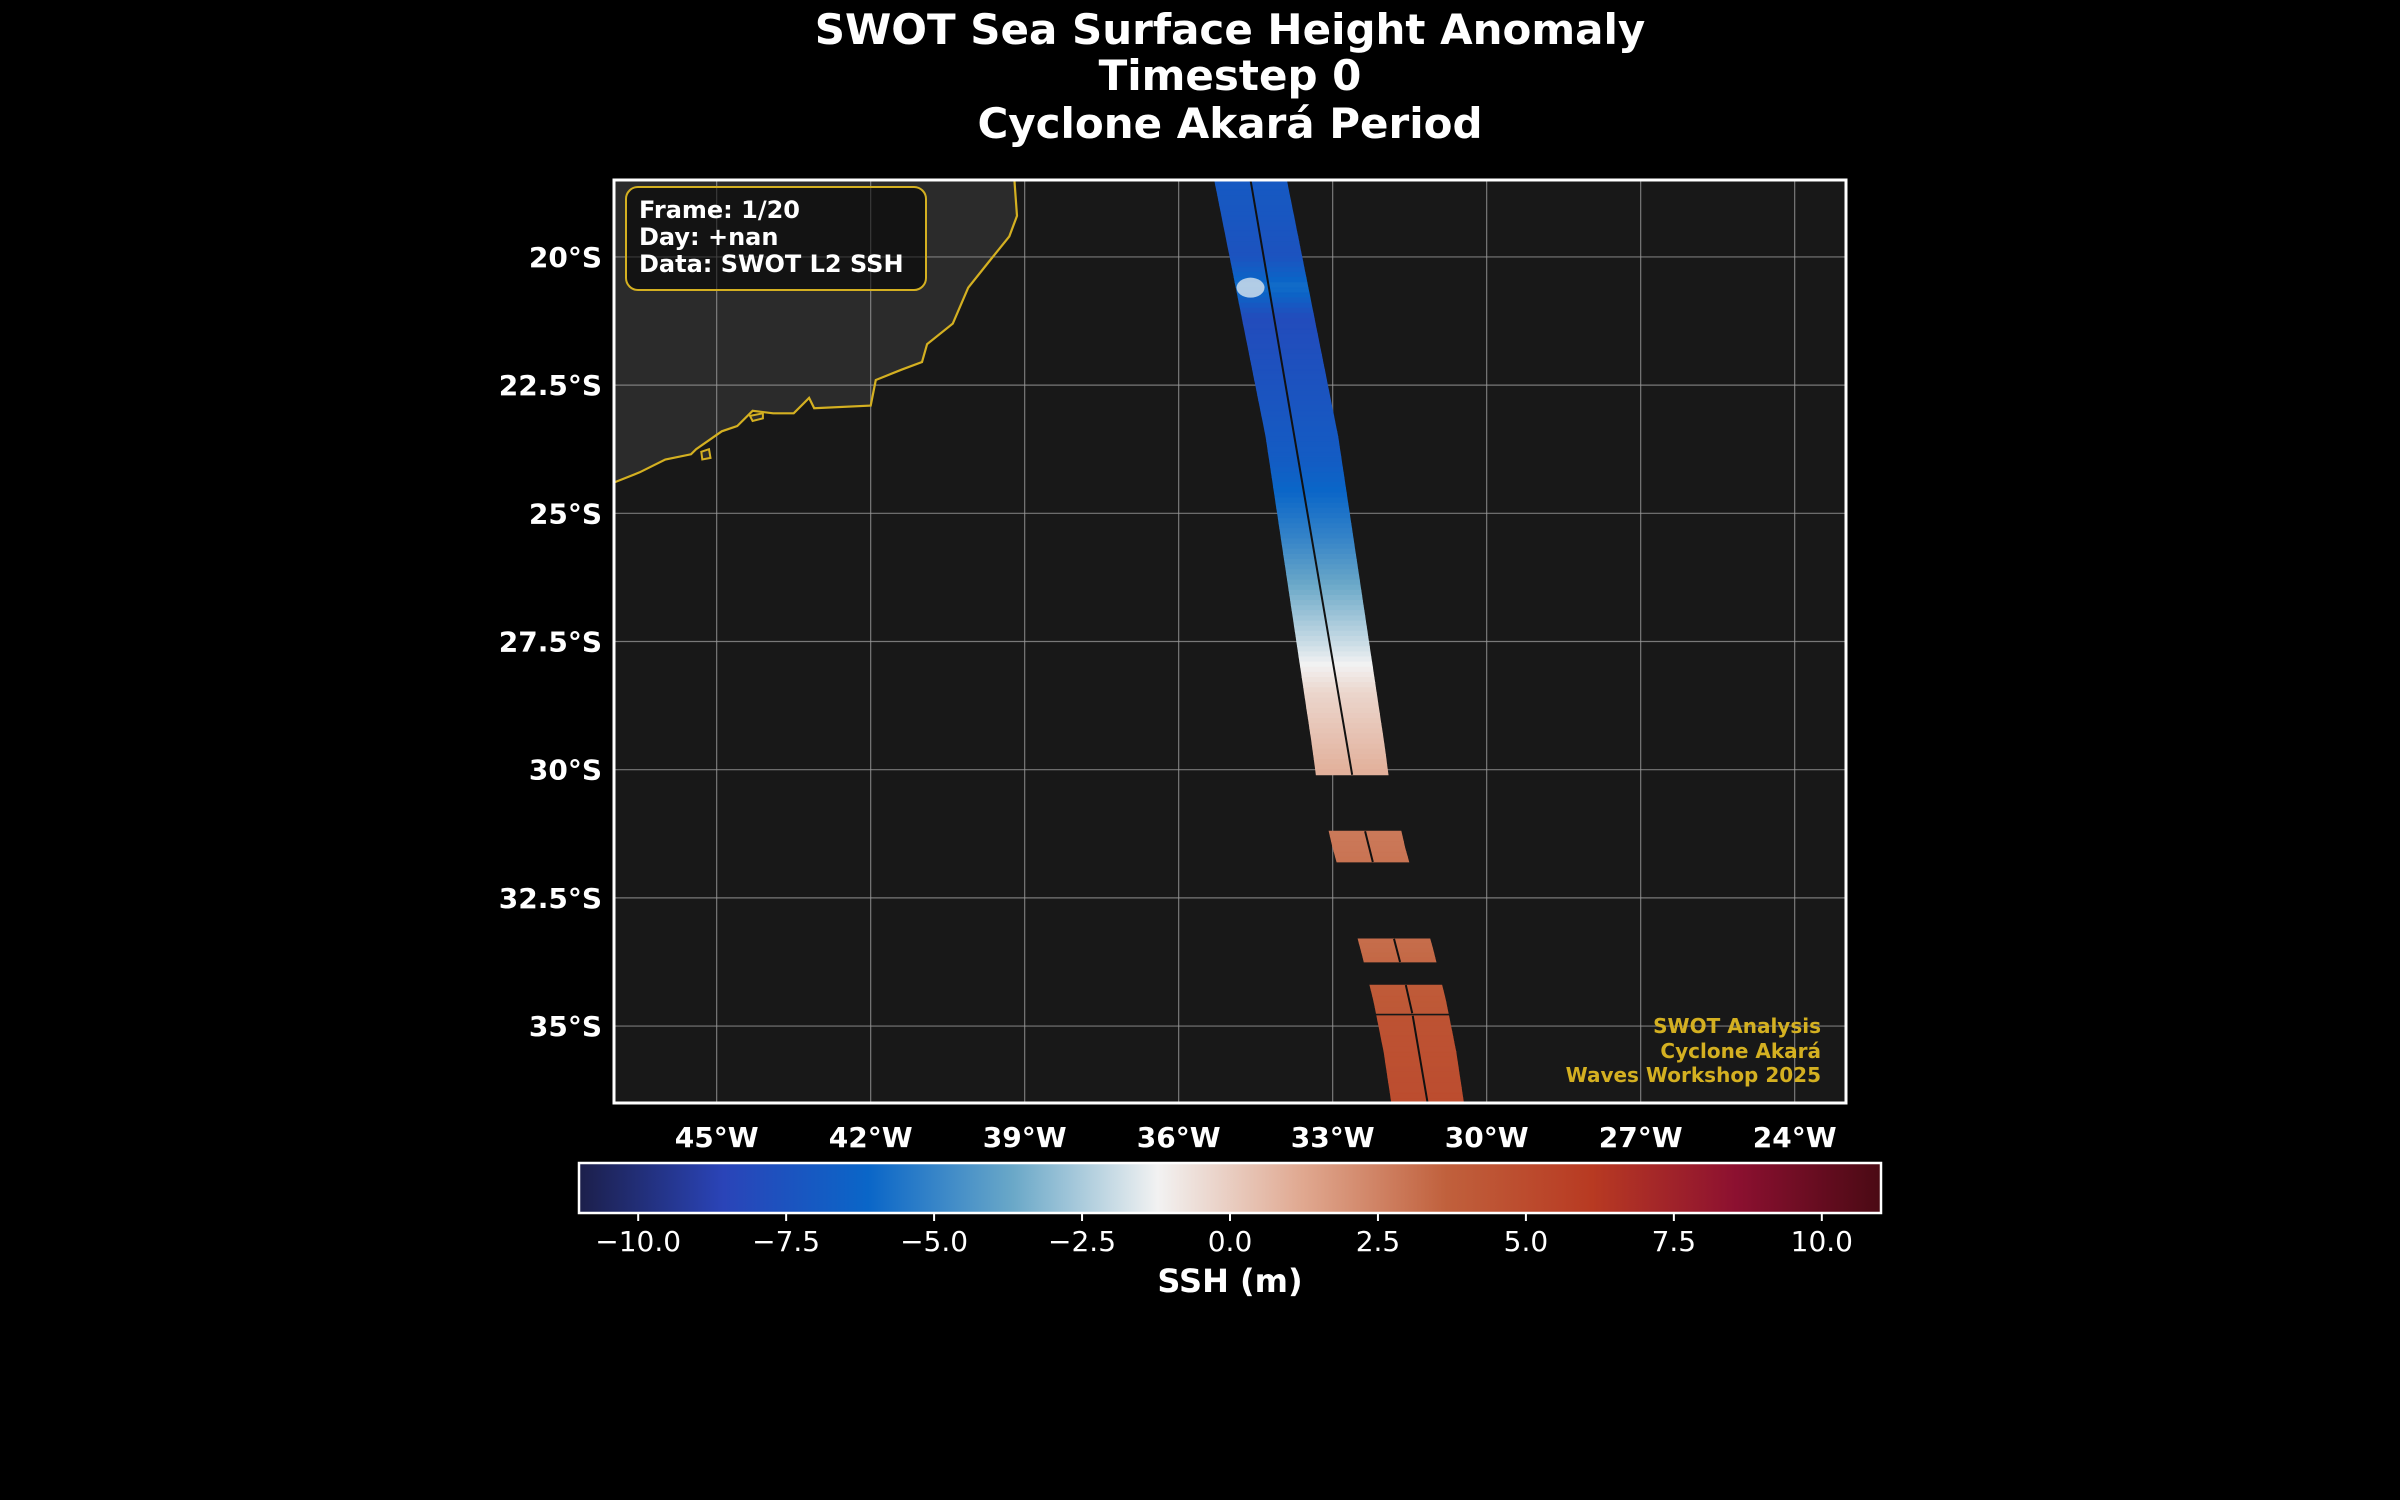 The height and width of the screenshot is (1500, 2400). Describe the element at coordinates (1378, 1241) in the screenshot. I see `colorbar-tick-label: 2.5` at that location.